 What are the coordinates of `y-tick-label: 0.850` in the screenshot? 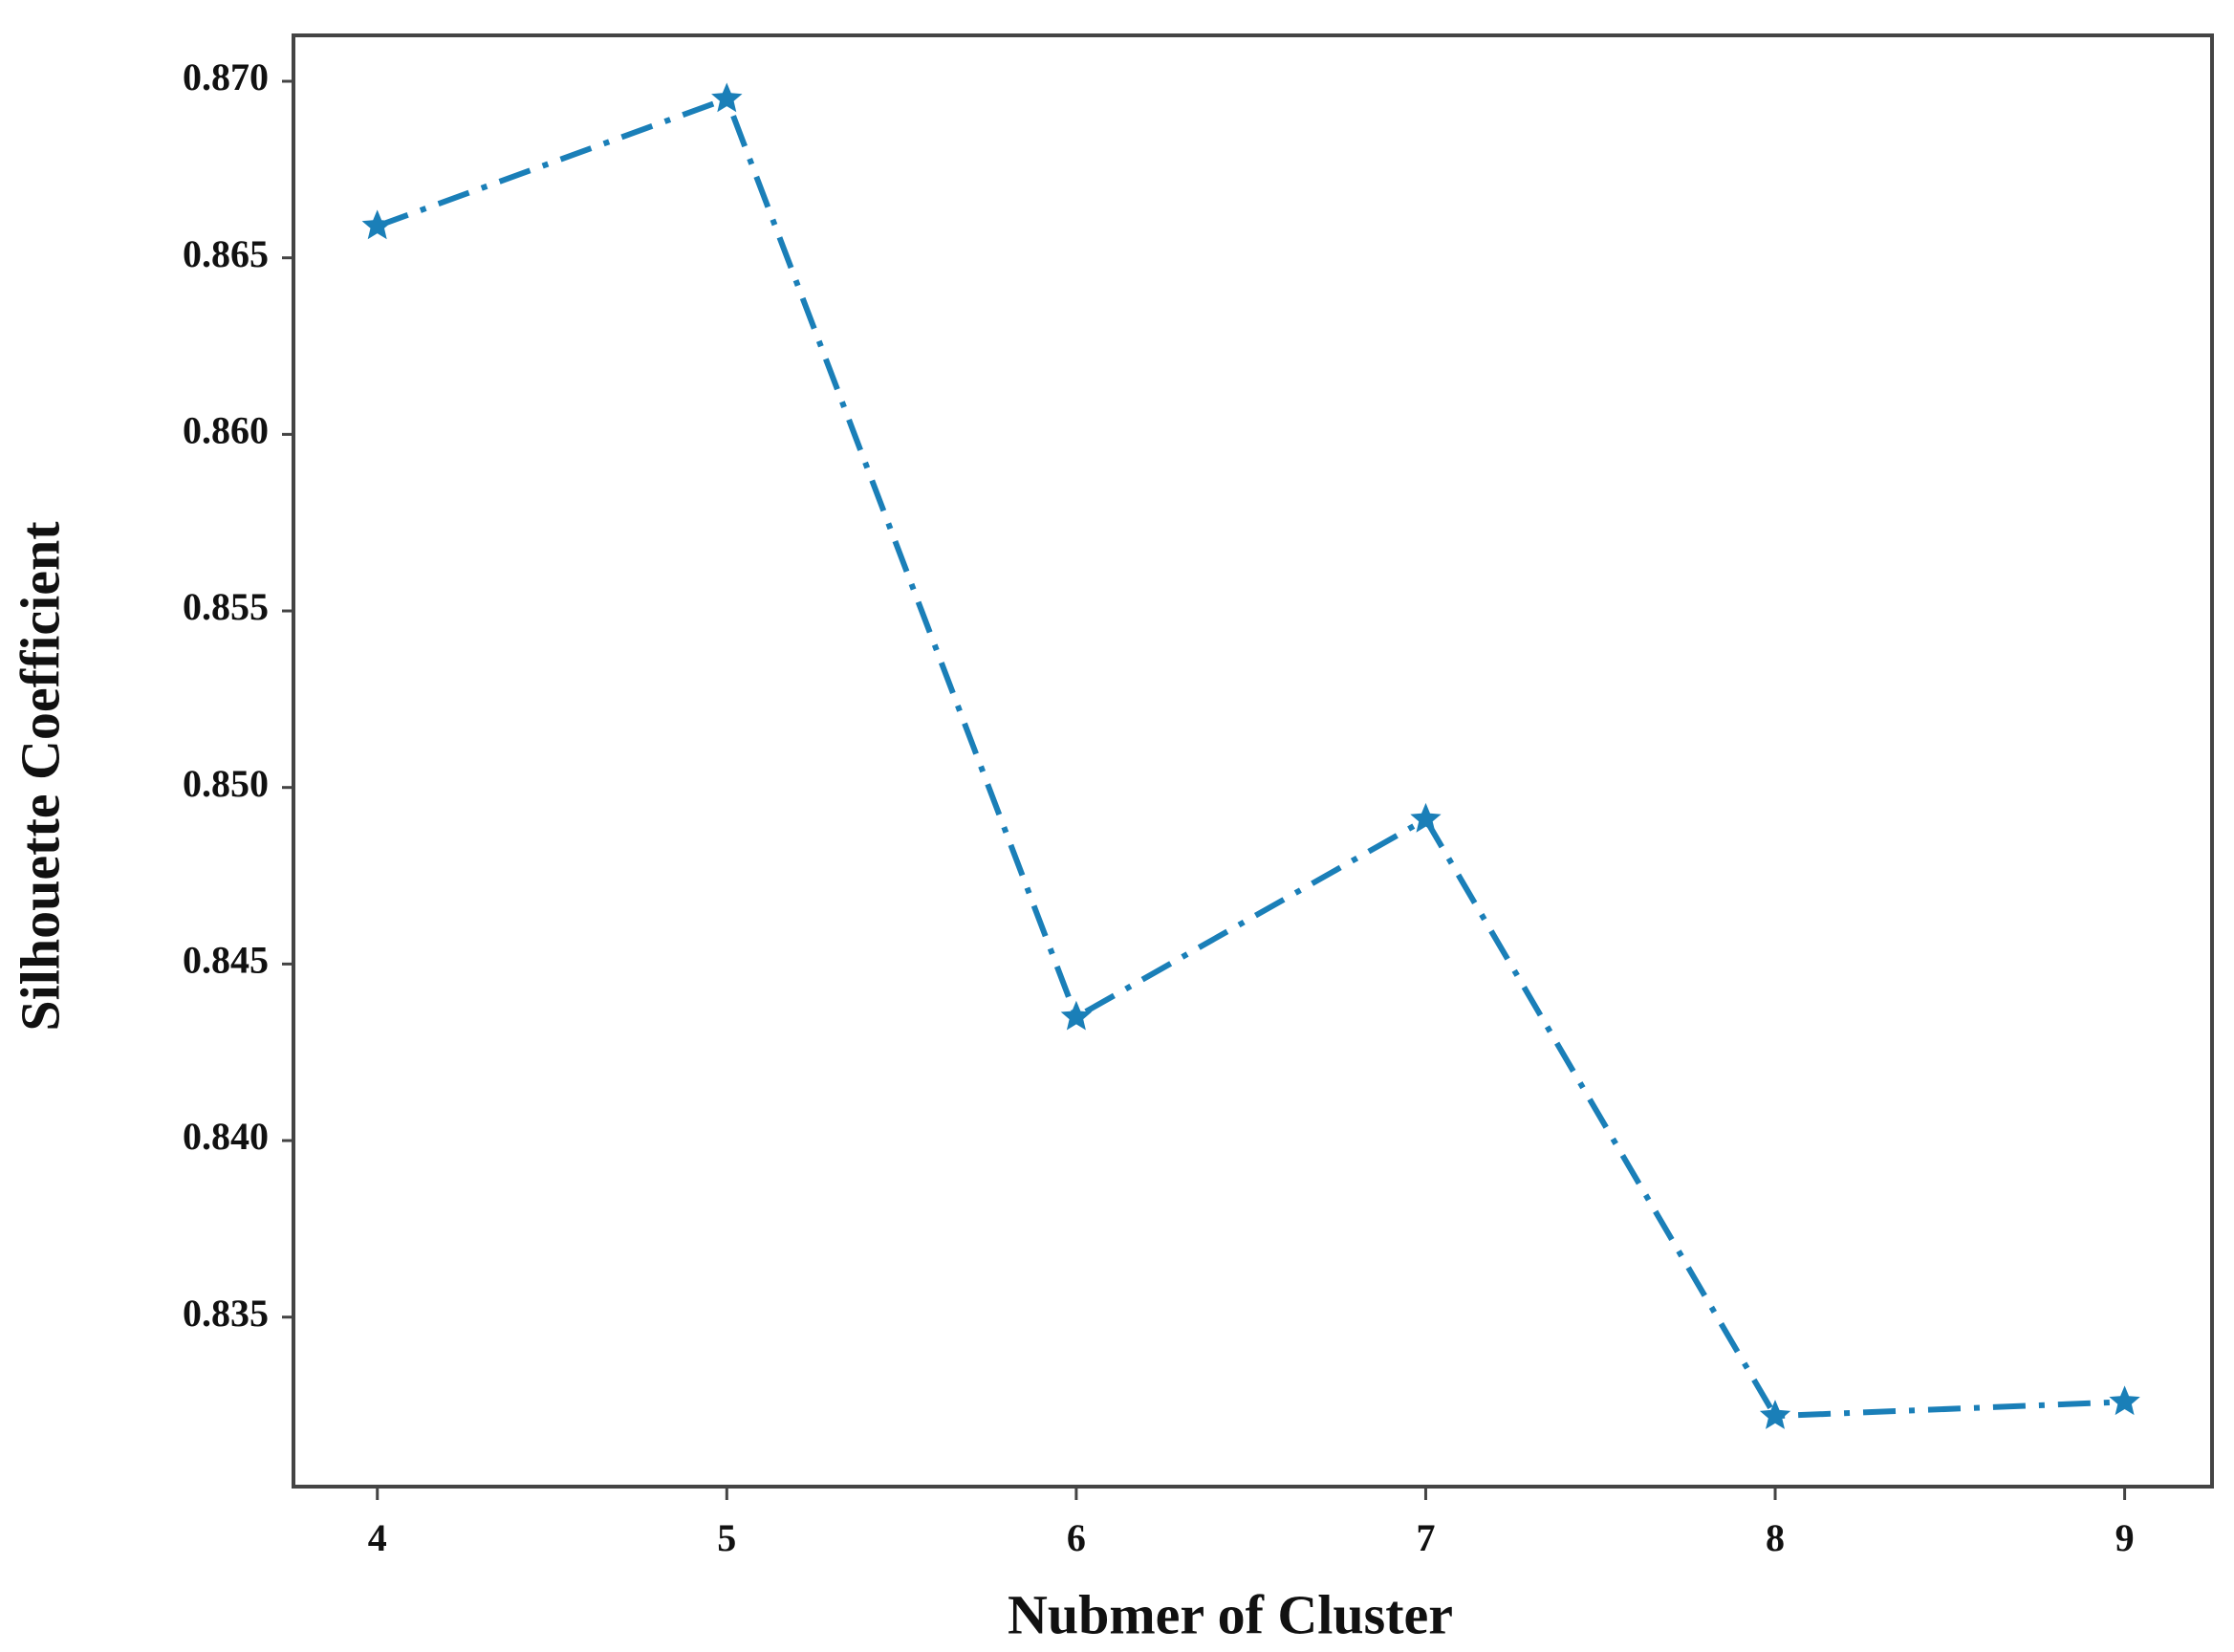 It's located at (226, 783).